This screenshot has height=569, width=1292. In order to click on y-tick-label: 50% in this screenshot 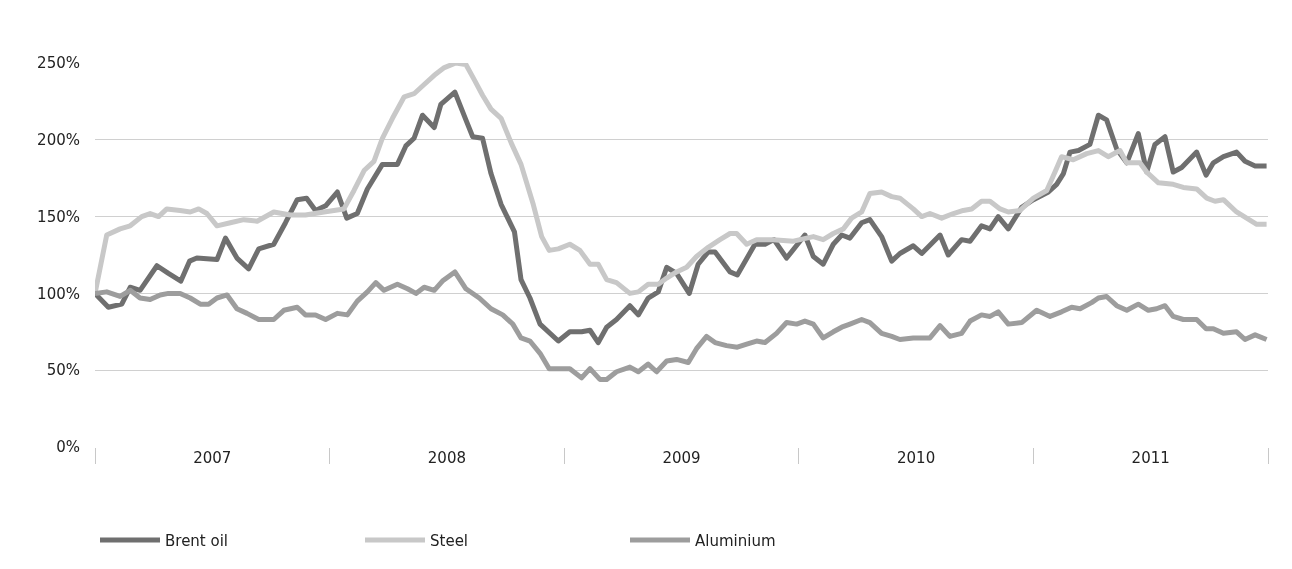, I will do `click(63, 370)`.